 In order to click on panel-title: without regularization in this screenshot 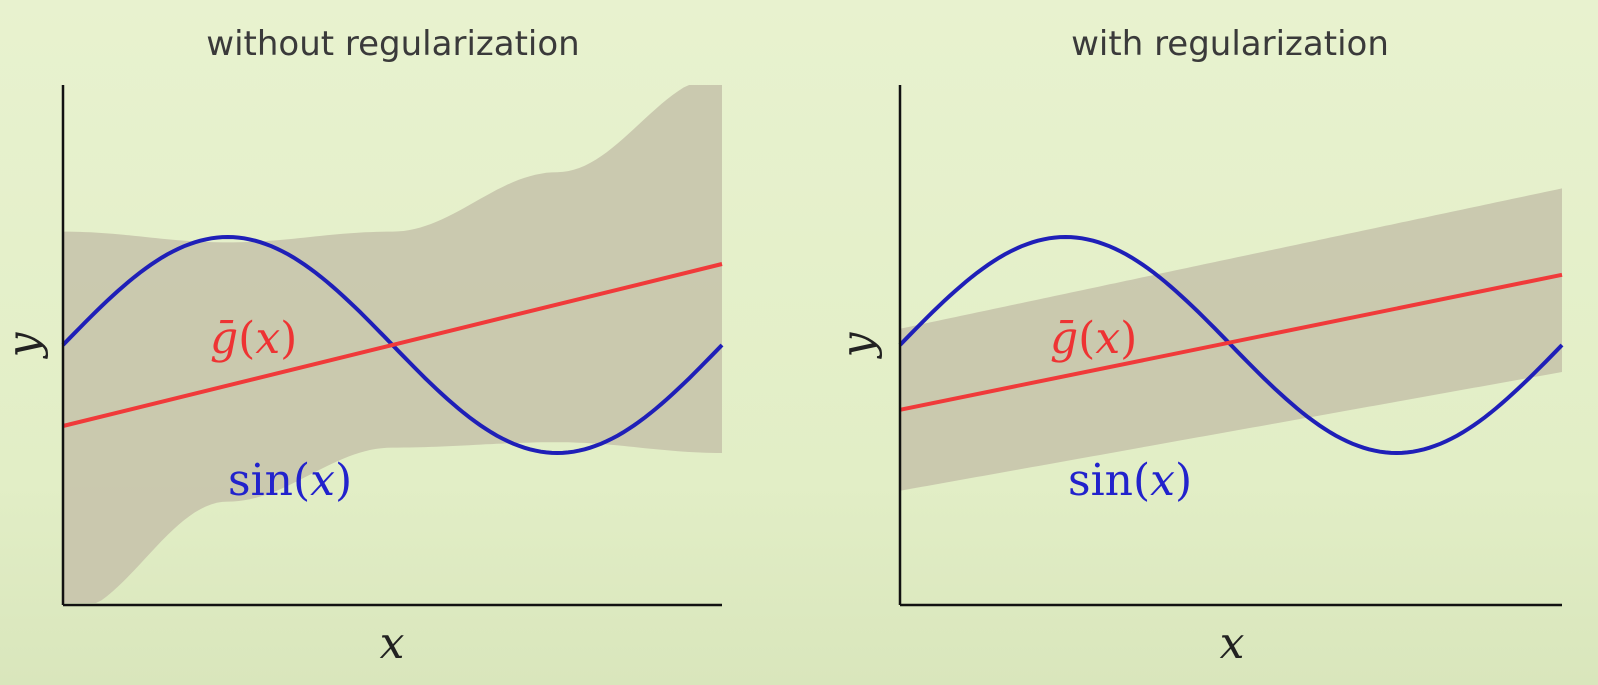, I will do `click(392, 44)`.